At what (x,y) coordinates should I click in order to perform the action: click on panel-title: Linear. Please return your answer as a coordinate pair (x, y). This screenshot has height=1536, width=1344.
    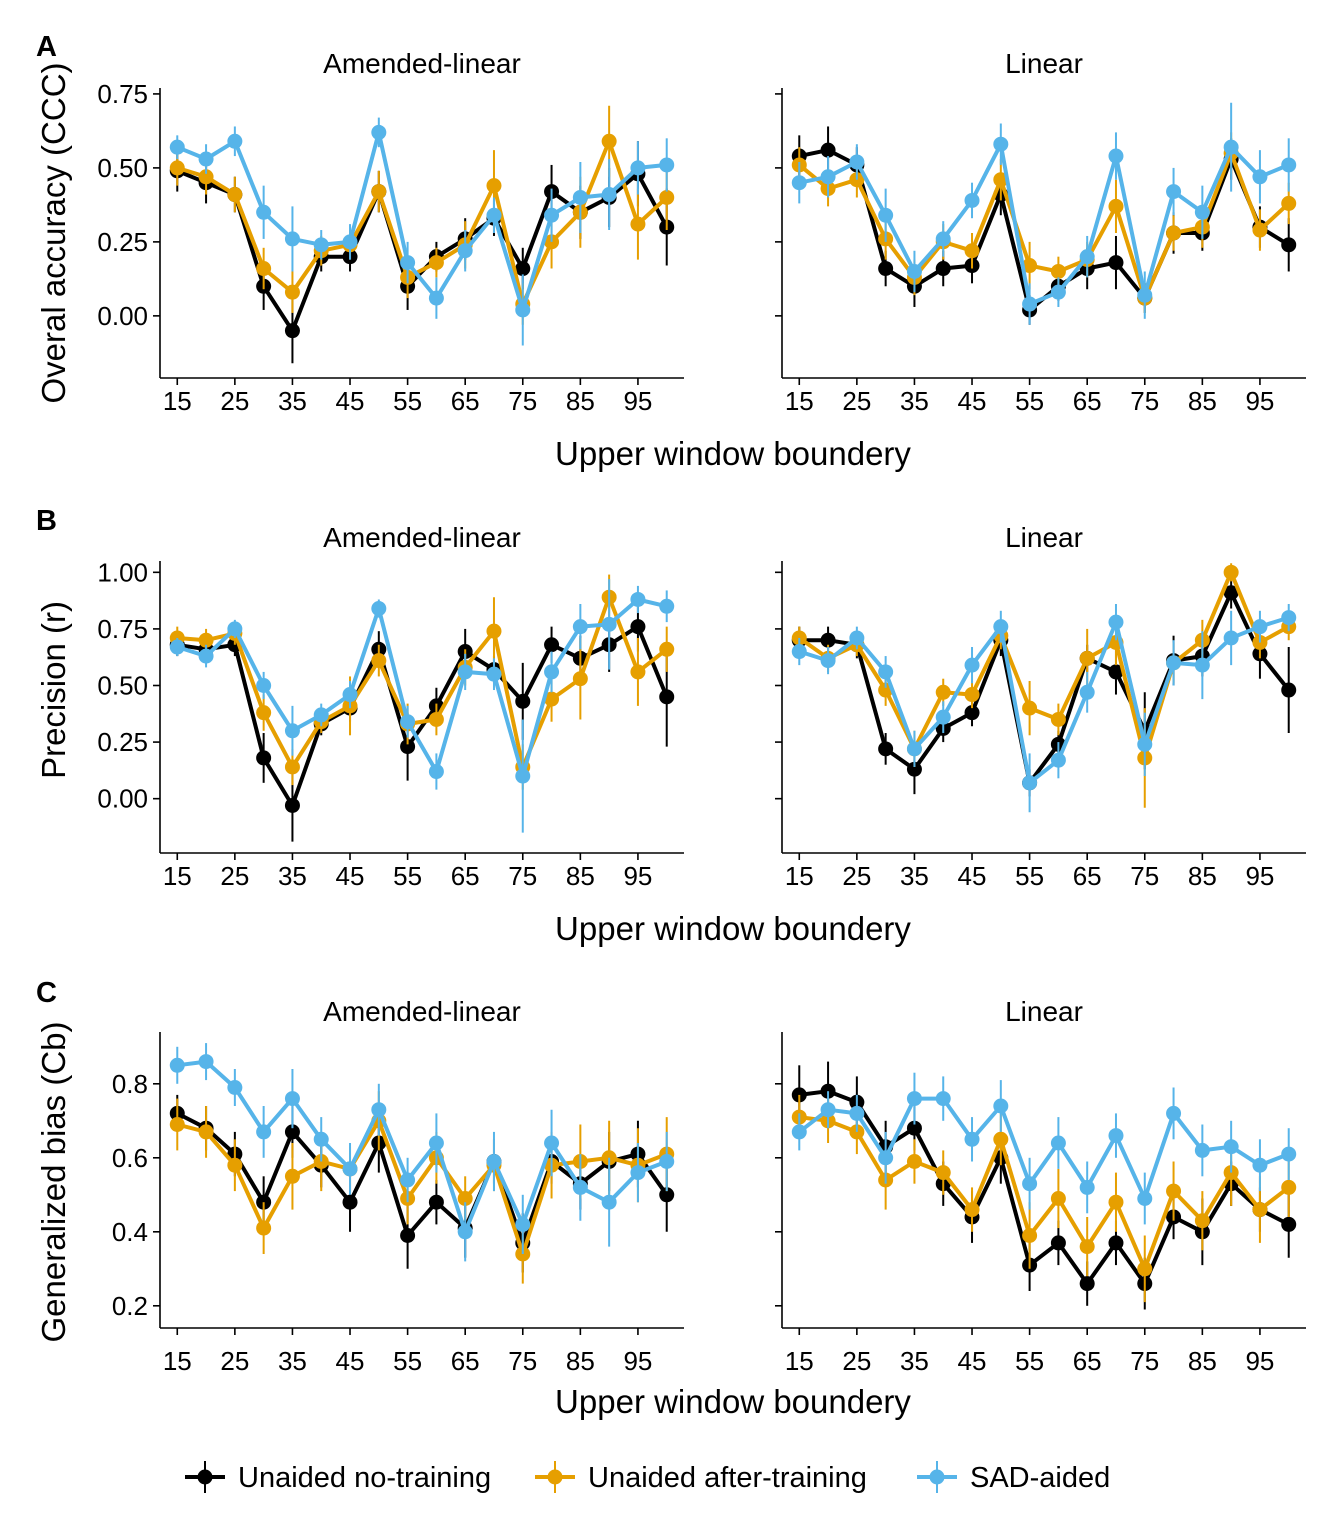
    Looking at the image, I should click on (1044, 63).